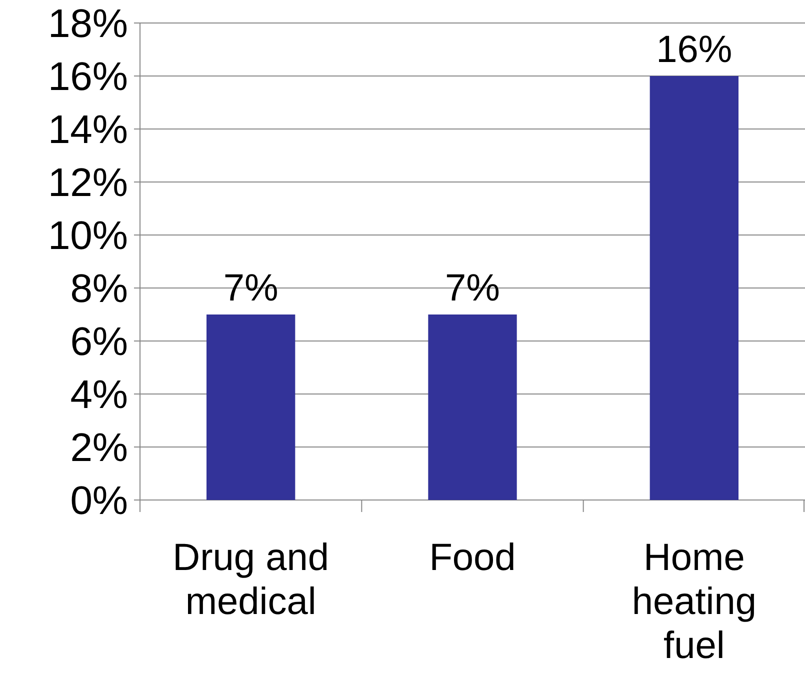 This screenshot has width=805, height=691. Describe the element at coordinates (88, 183) in the screenshot. I see `y-tick-label: 12%` at that location.